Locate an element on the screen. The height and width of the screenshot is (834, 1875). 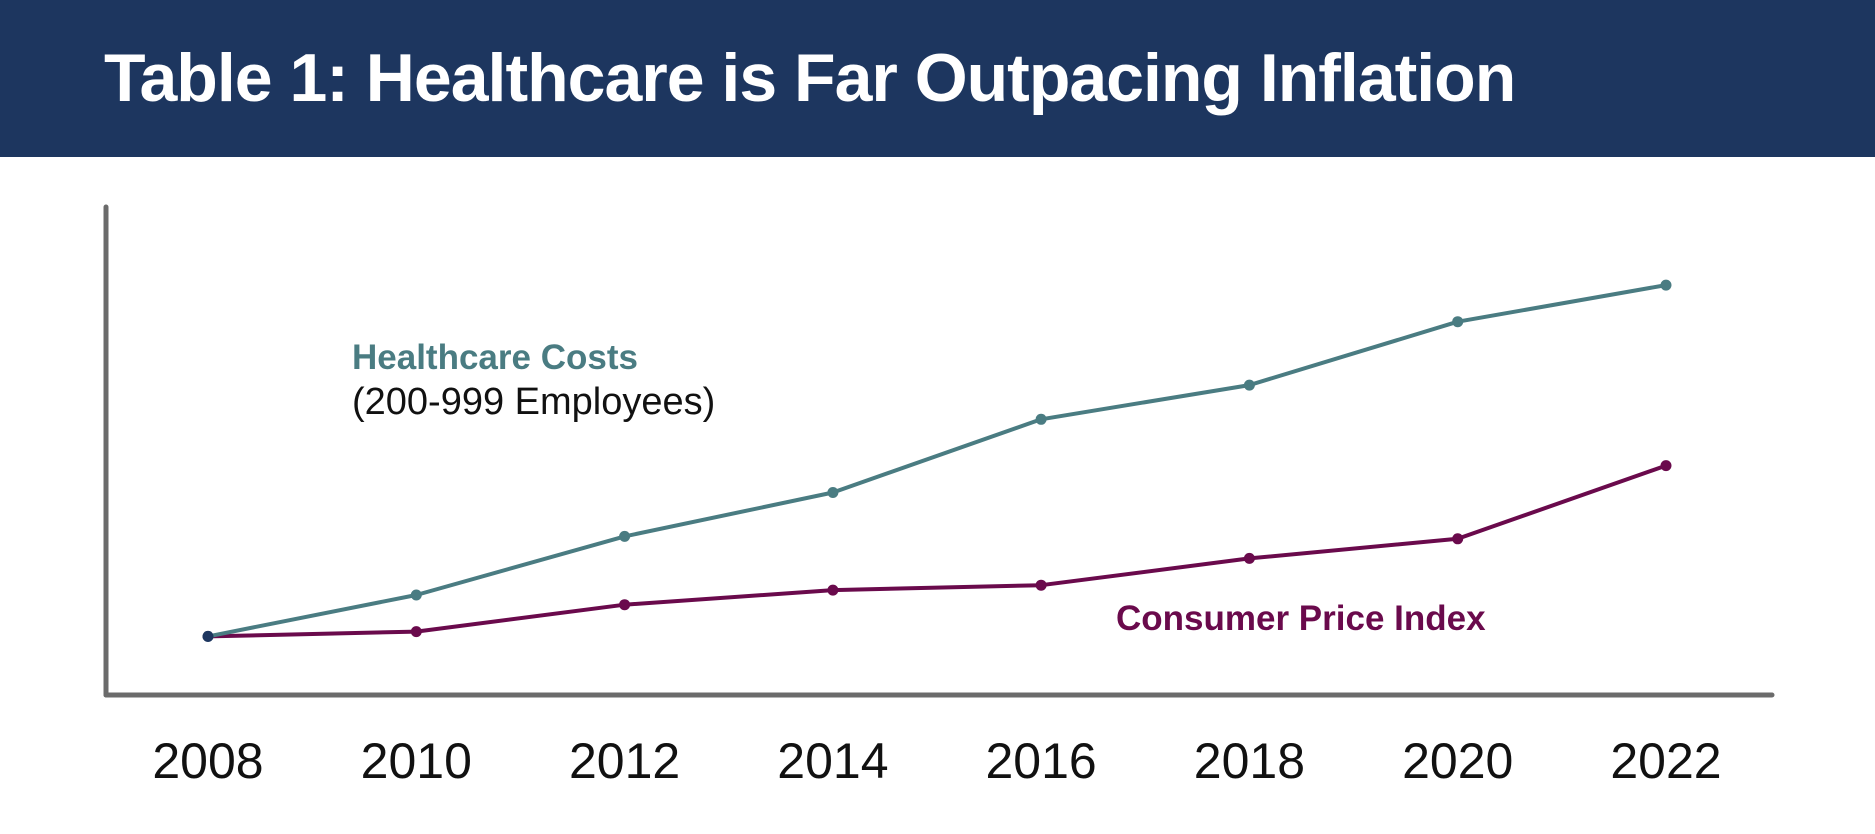
consumer-price-index-point-2020 is located at coordinates (1458, 539).